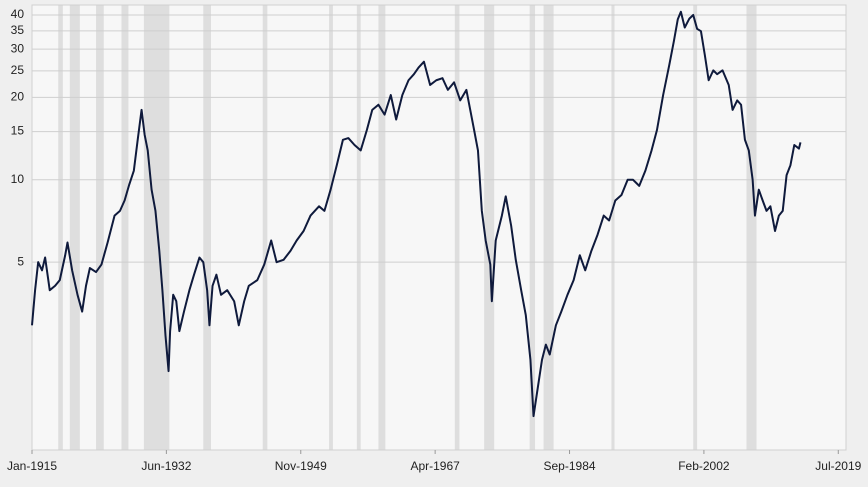 This screenshot has width=868, height=487. I want to click on y-tick-label: 30, so click(18, 48).